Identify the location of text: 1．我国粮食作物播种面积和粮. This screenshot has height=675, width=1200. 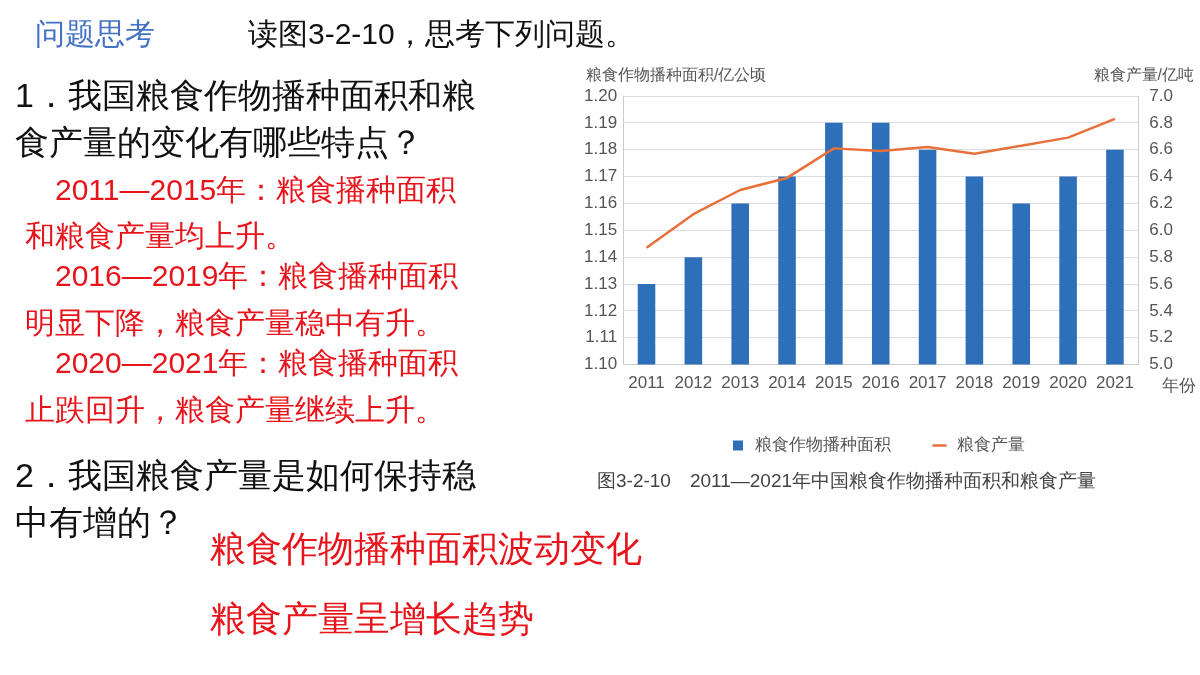
(245, 95).